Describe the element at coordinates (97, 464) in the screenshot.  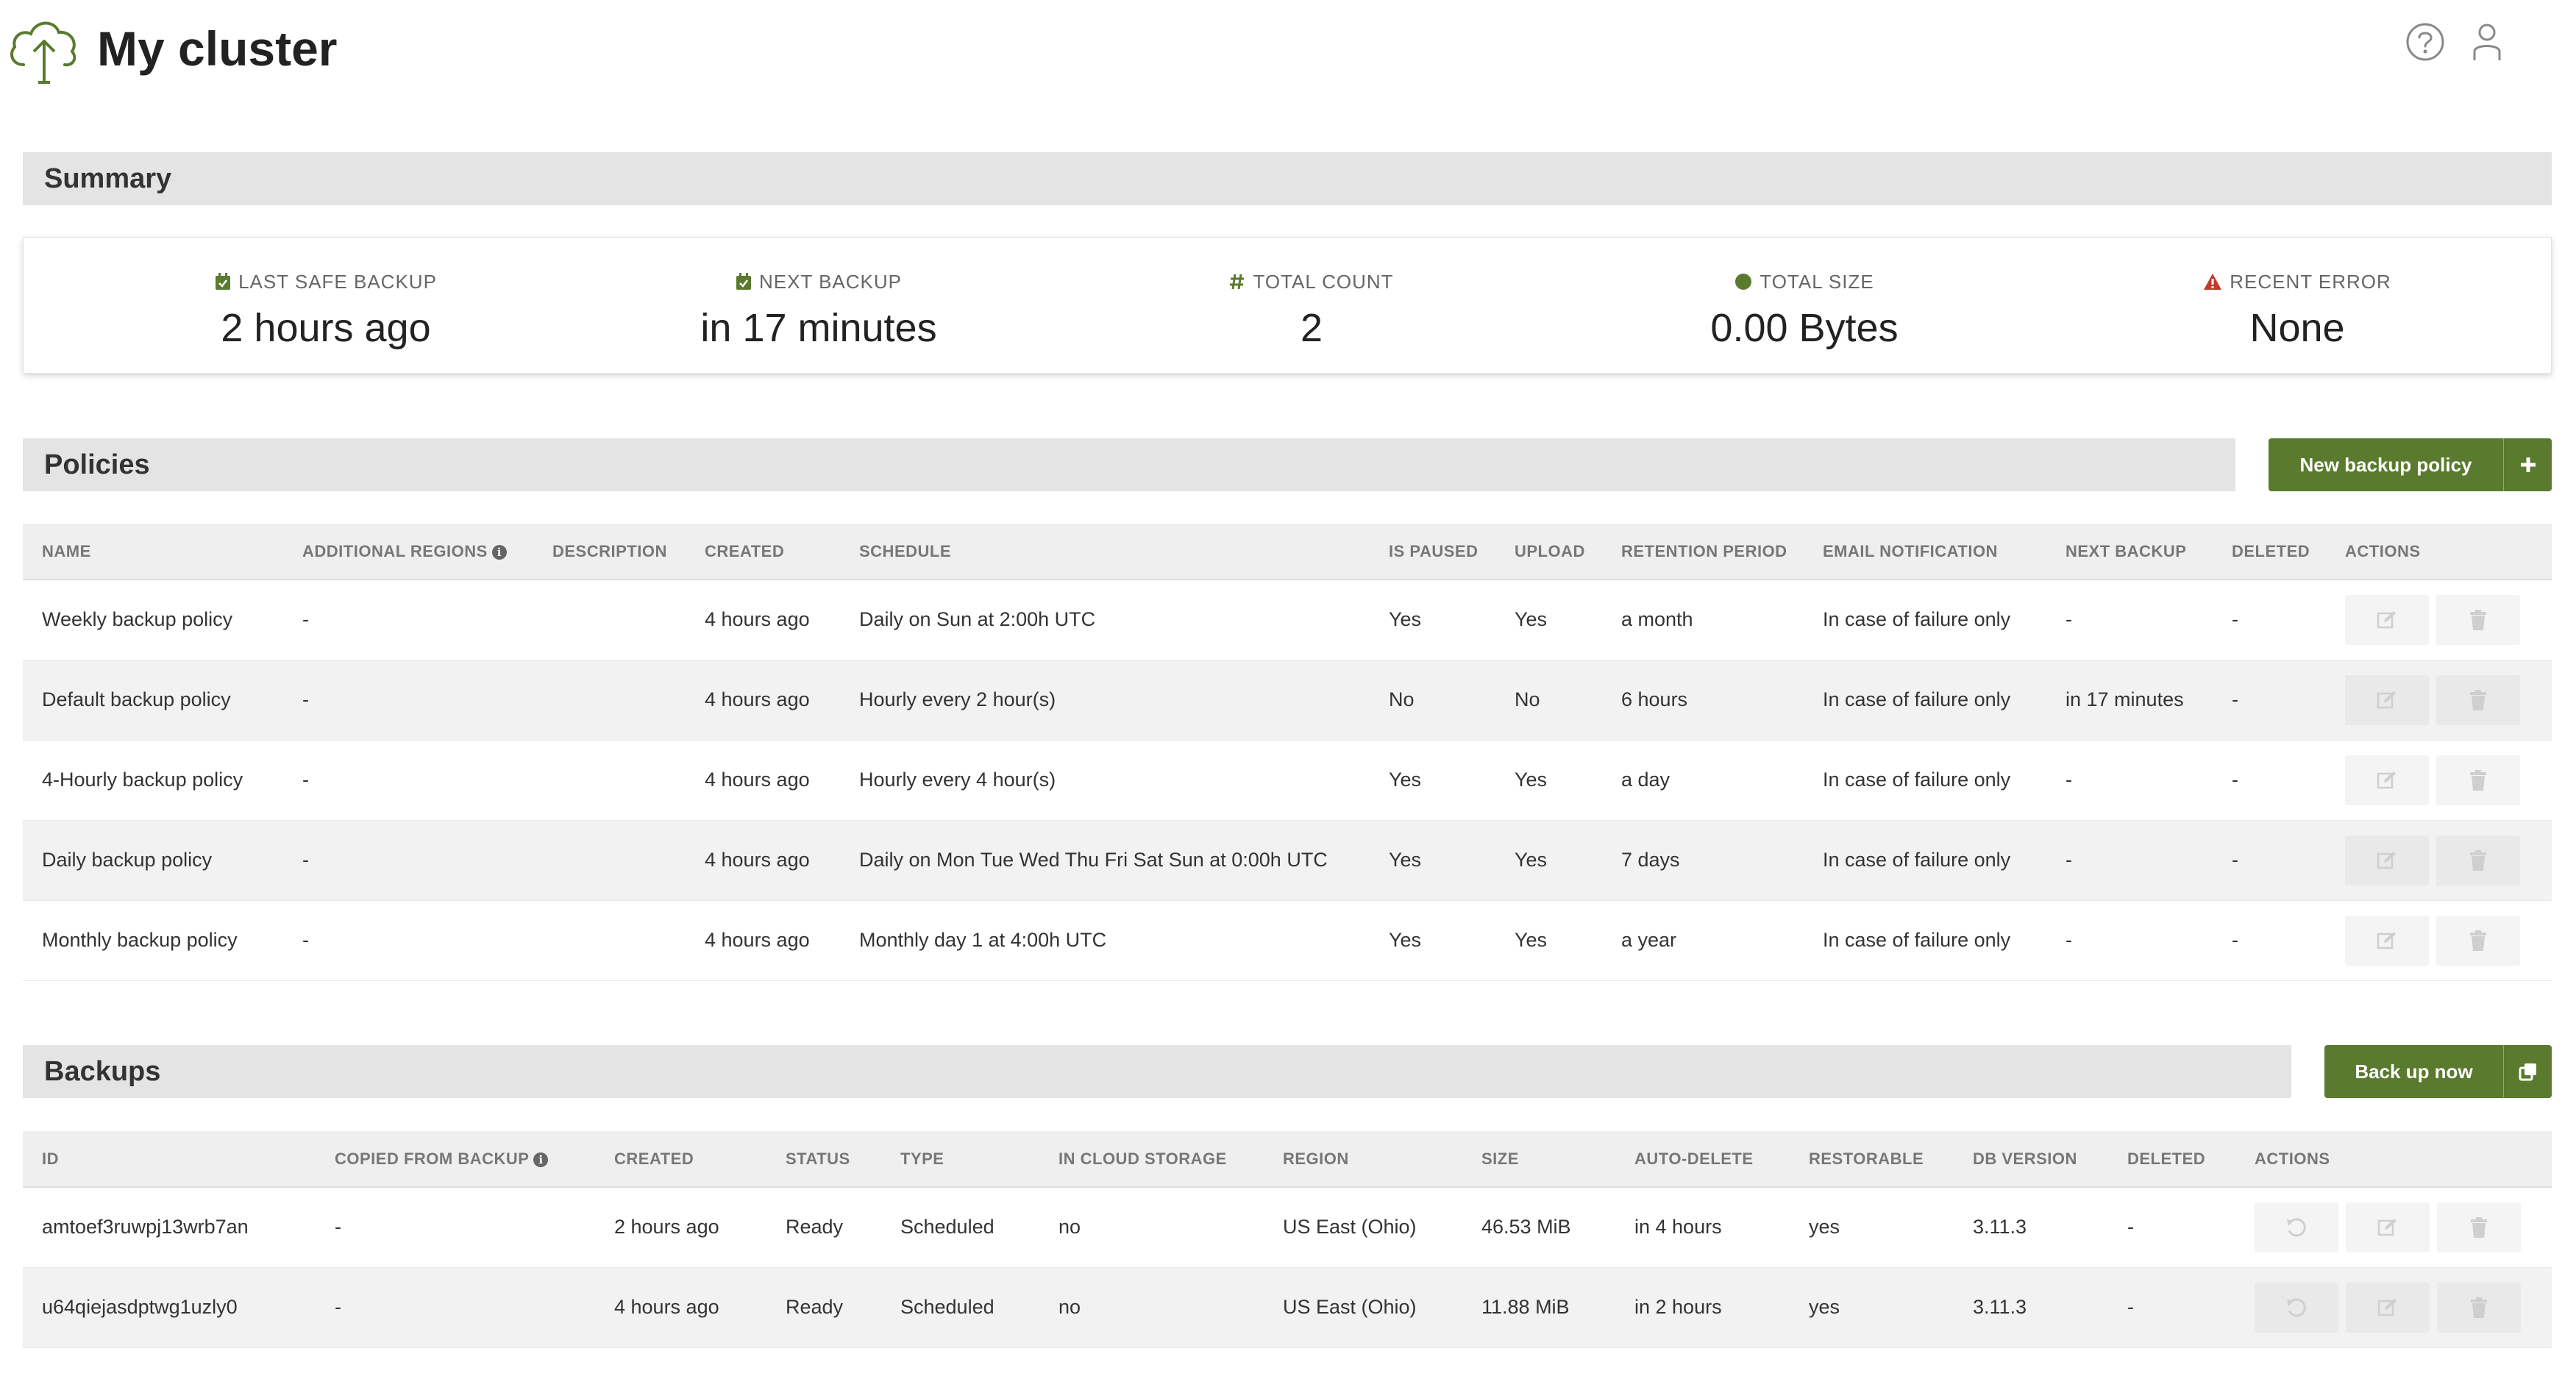
I see `policies-title: Policies` at that location.